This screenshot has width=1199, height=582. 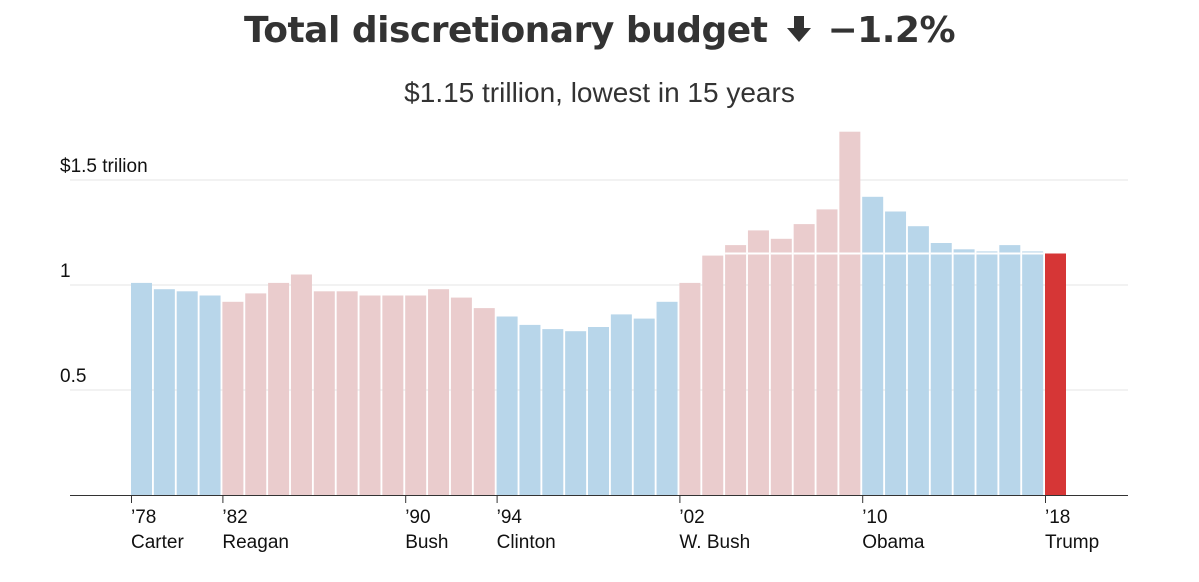 I want to click on bar-1987, so click(x=347, y=393).